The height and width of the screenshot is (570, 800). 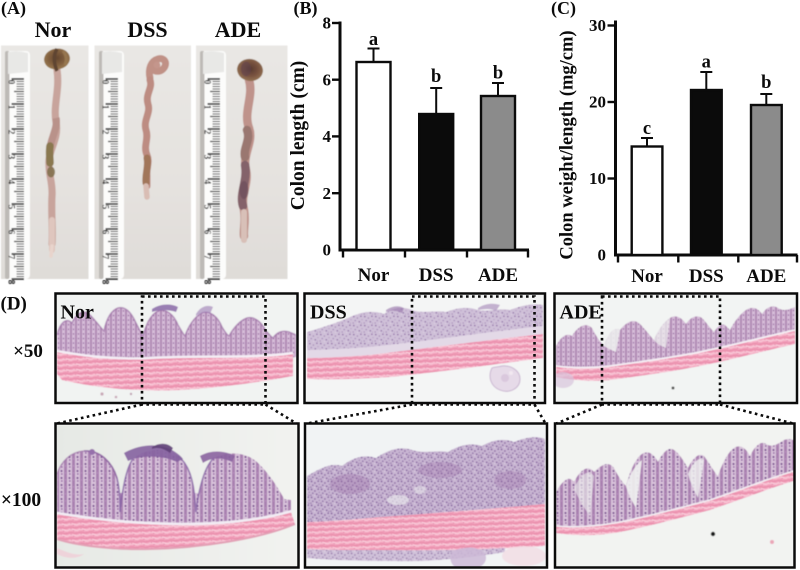 I want to click on svg-text: (D), so click(x=14, y=304).